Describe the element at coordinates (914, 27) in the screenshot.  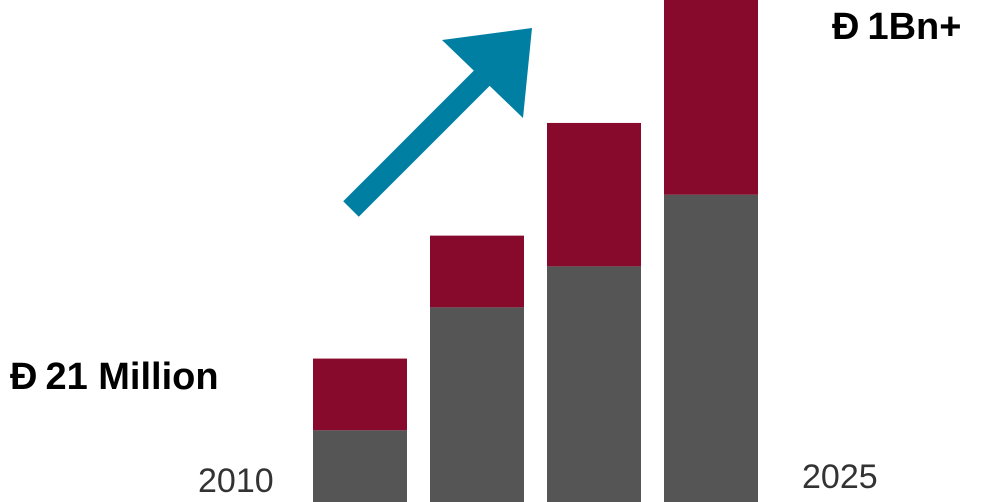
I see `end-value-text: 1Bn+` at that location.